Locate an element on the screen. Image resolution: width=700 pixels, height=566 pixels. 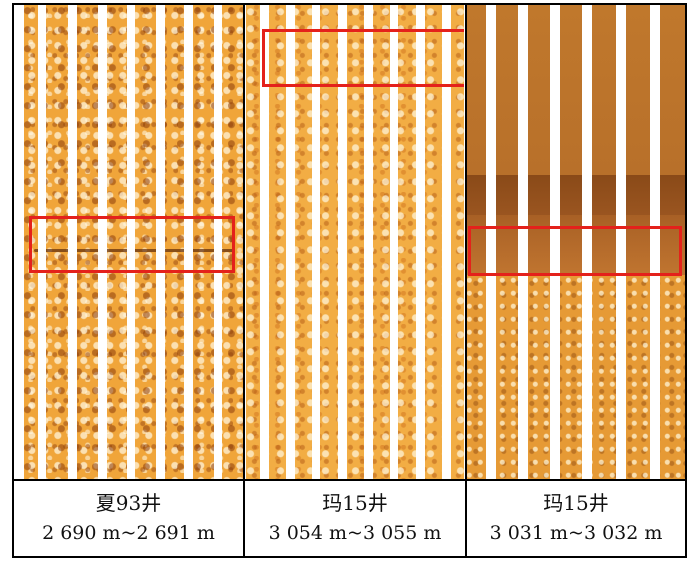
depth-range: 3 054 m~3 055 m is located at coordinates (355, 533).